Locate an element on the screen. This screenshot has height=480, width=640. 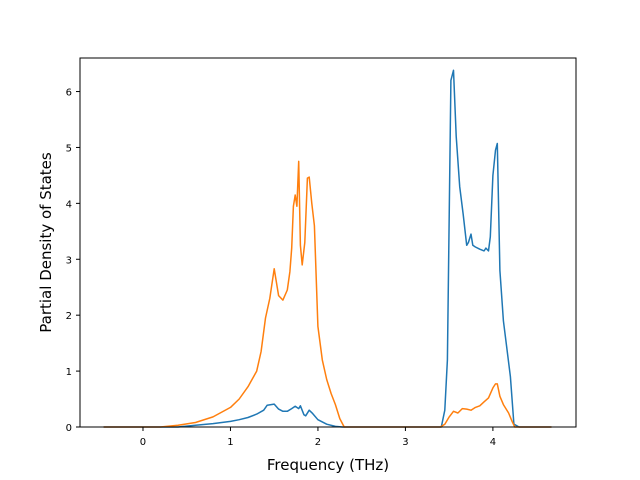
x-tick-label: 1 is located at coordinates (230, 442).